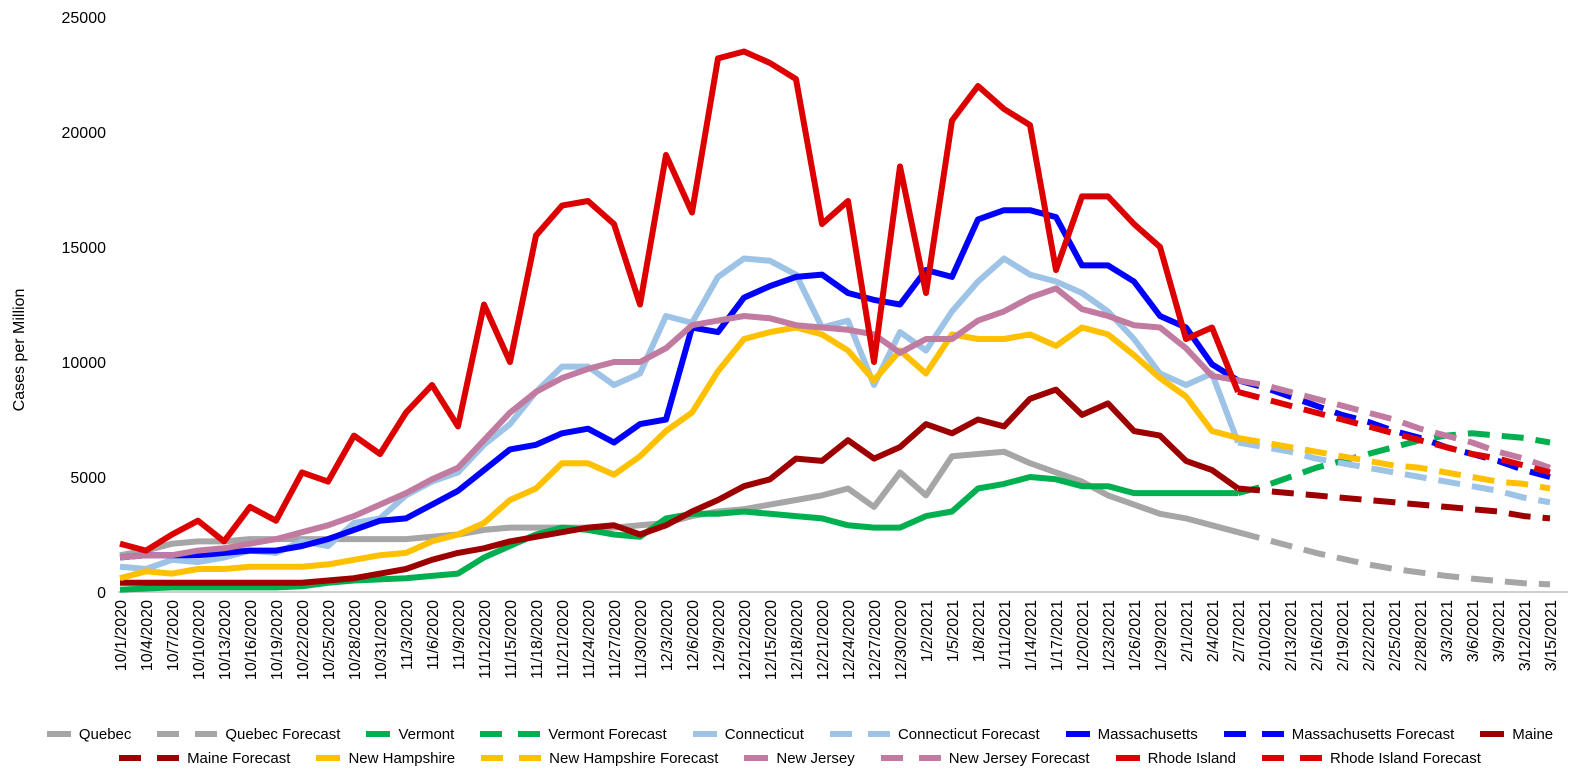 Image resolution: width=1591 pixels, height=782 pixels. What do you see at coordinates (1005, 635) in the screenshot?
I see `x-tick-label: 1/11/2021` at bounding box center [1005, 635].